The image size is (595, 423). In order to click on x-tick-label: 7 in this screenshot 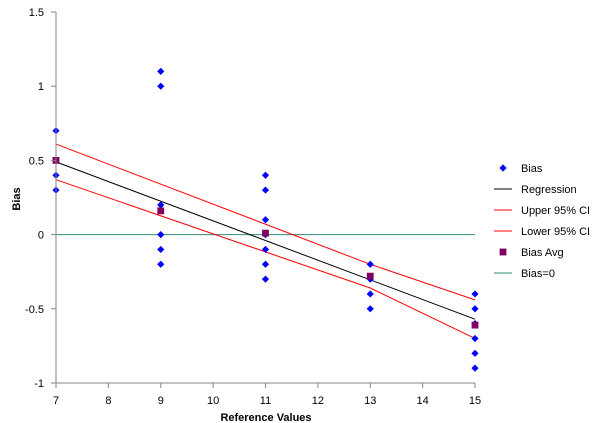, I will do `click(56, 401)`.